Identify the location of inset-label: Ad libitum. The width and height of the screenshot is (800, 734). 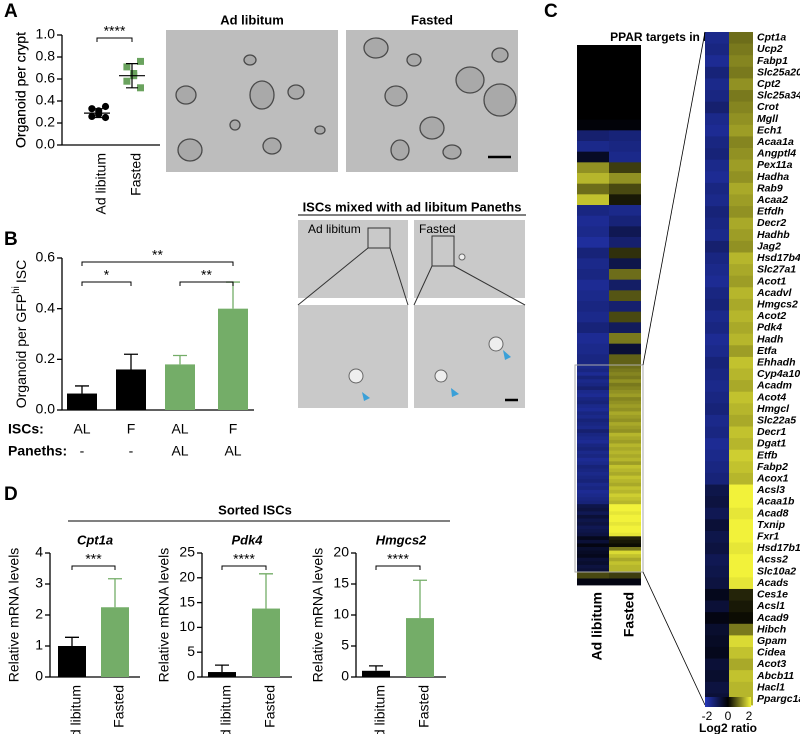
(334, 229).